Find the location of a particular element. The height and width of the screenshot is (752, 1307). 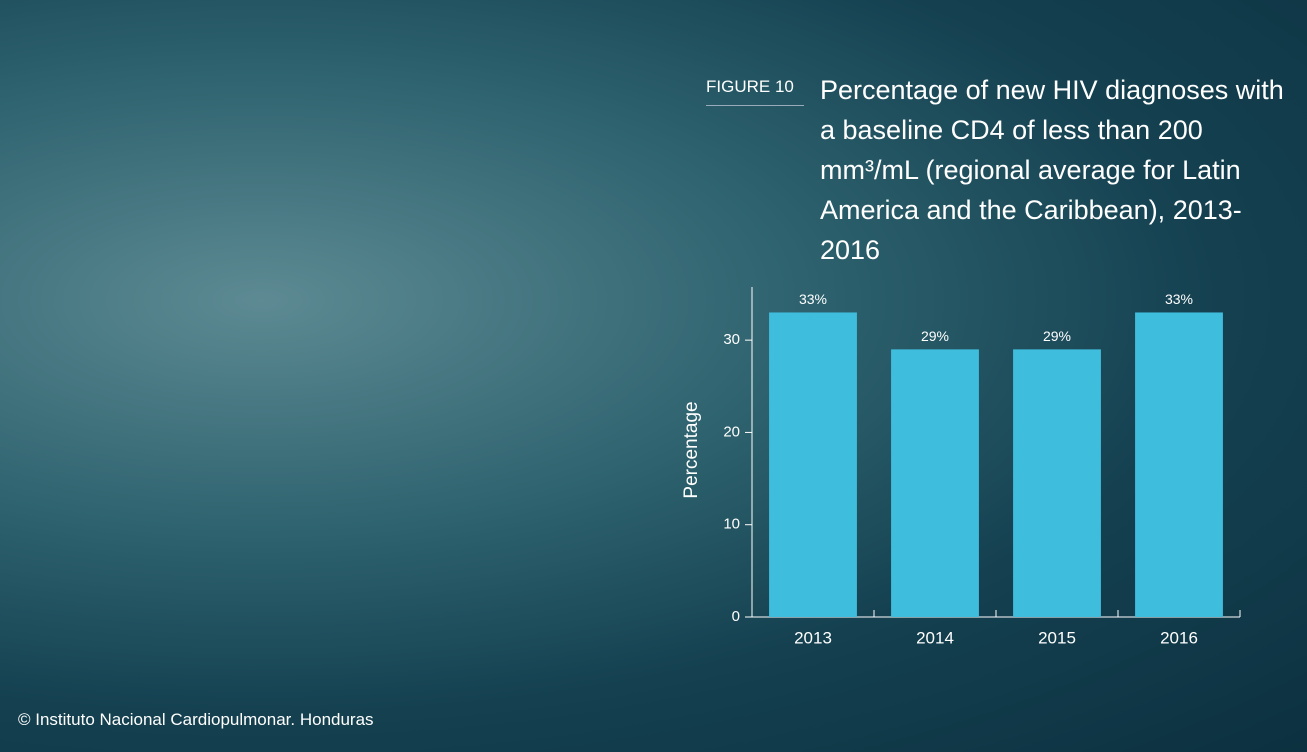

y-axis-label: Percentage is located at coordinates (691, 449).